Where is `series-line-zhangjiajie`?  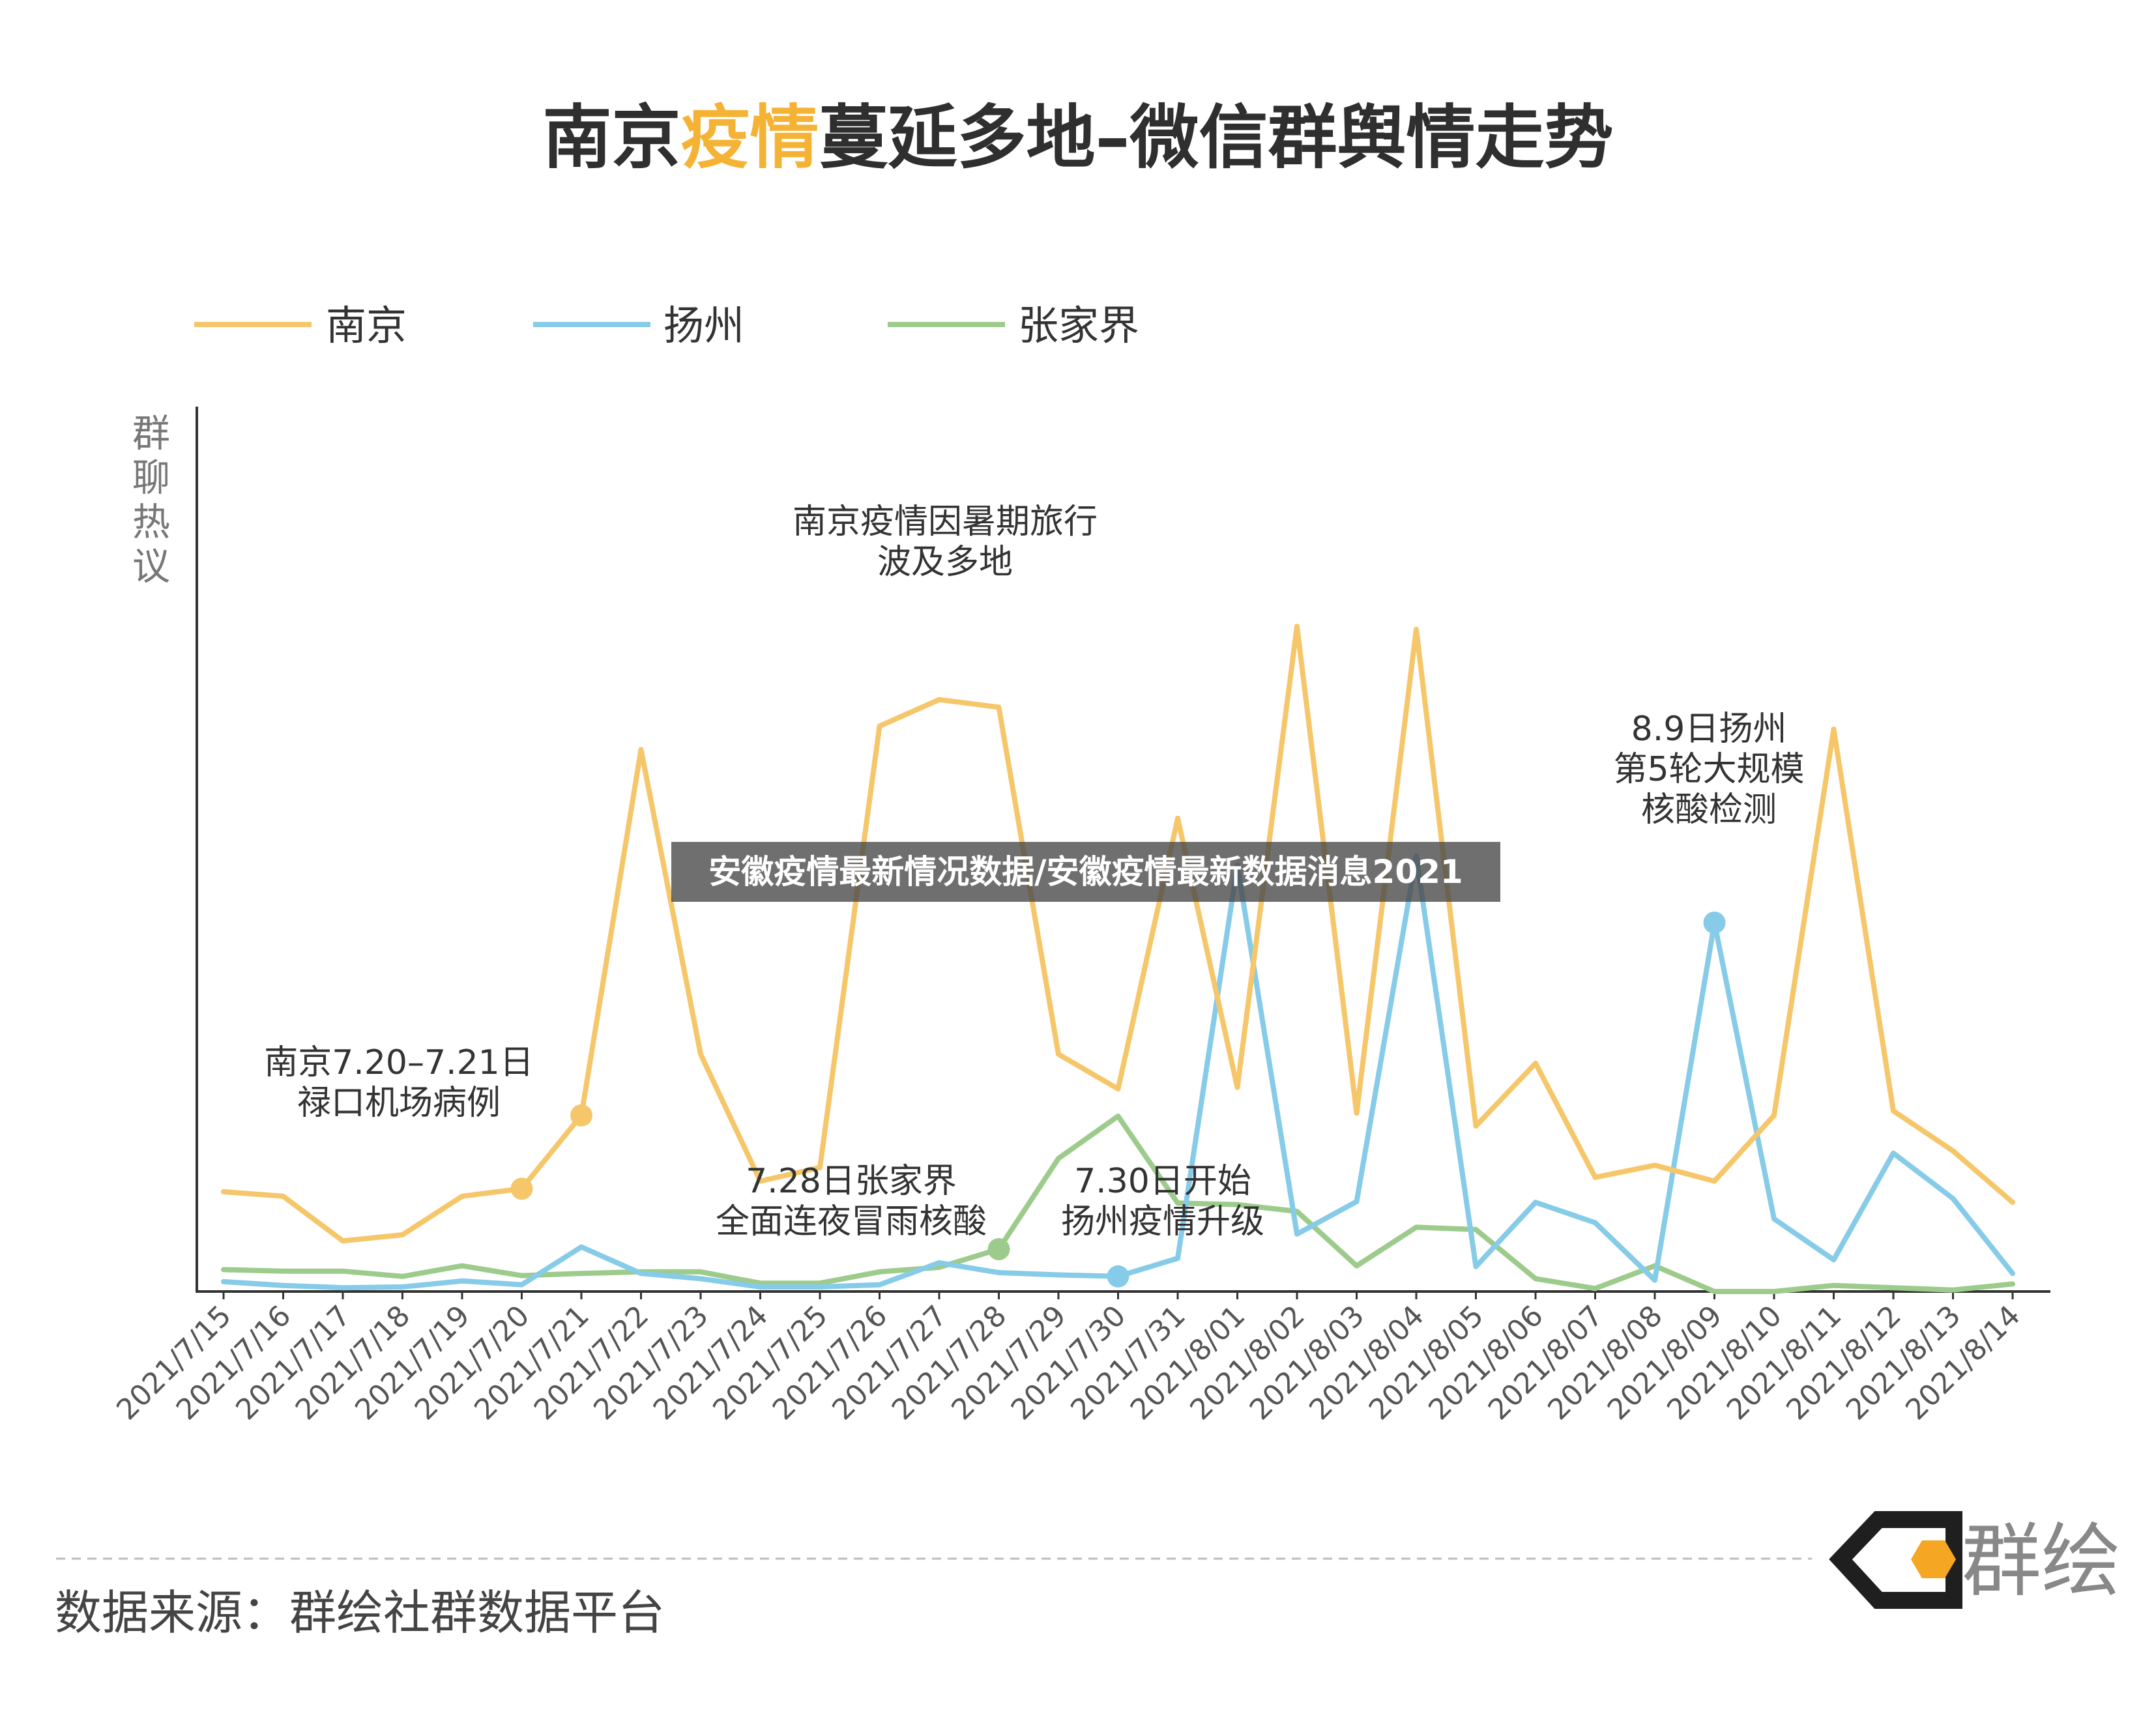
series-line-zhangjiajie is located at coordinates (1118, 1203).